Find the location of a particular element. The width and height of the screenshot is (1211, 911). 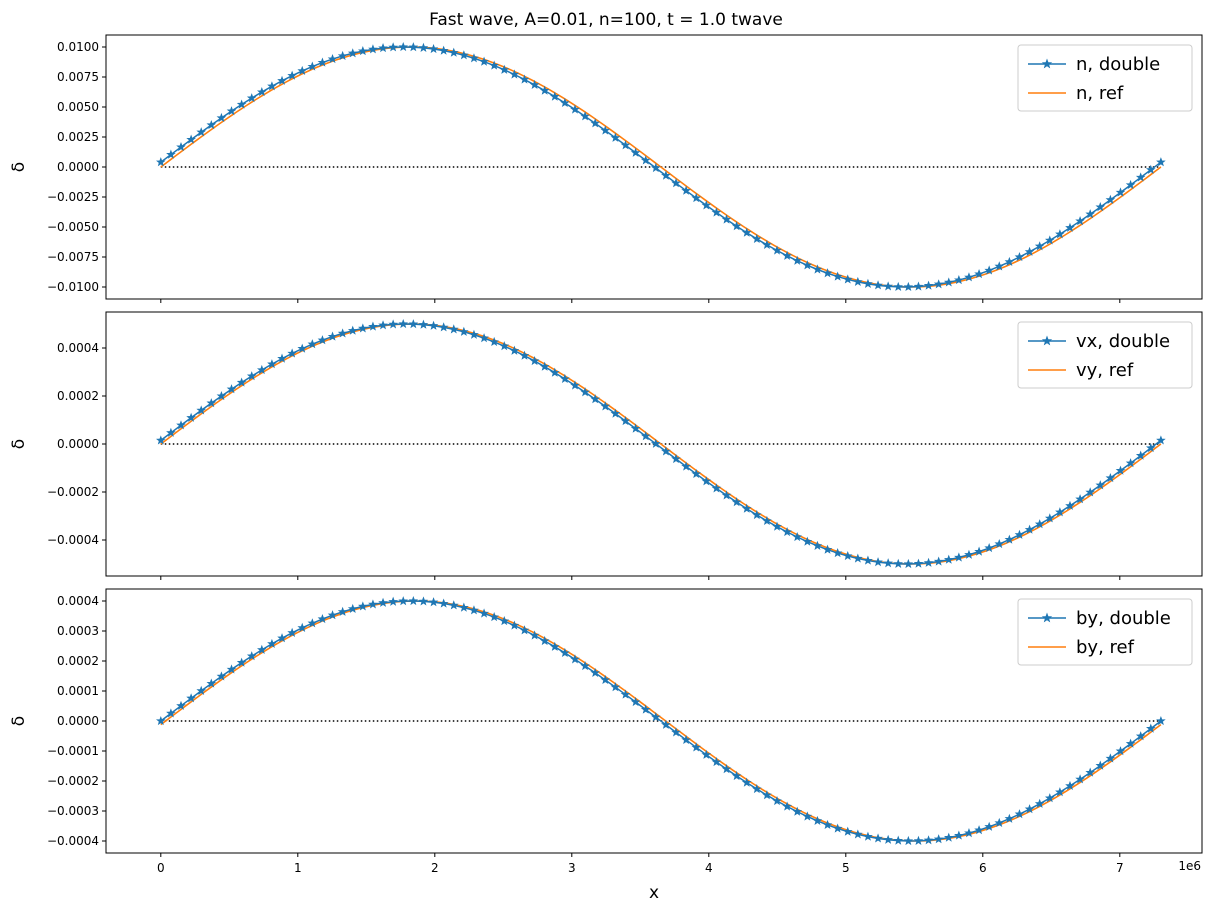

y-tick-label: −0.0003 is located at coordinates (73, 811).